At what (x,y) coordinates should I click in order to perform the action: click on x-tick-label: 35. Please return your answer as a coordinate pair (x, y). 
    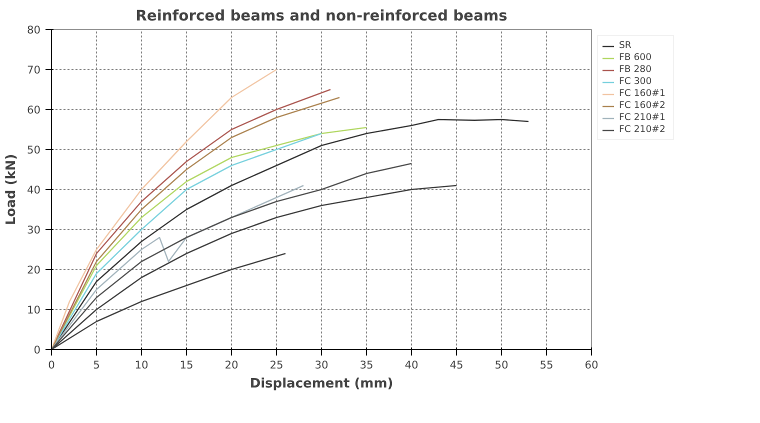
    Looking at the image, I should click on (367, 365).